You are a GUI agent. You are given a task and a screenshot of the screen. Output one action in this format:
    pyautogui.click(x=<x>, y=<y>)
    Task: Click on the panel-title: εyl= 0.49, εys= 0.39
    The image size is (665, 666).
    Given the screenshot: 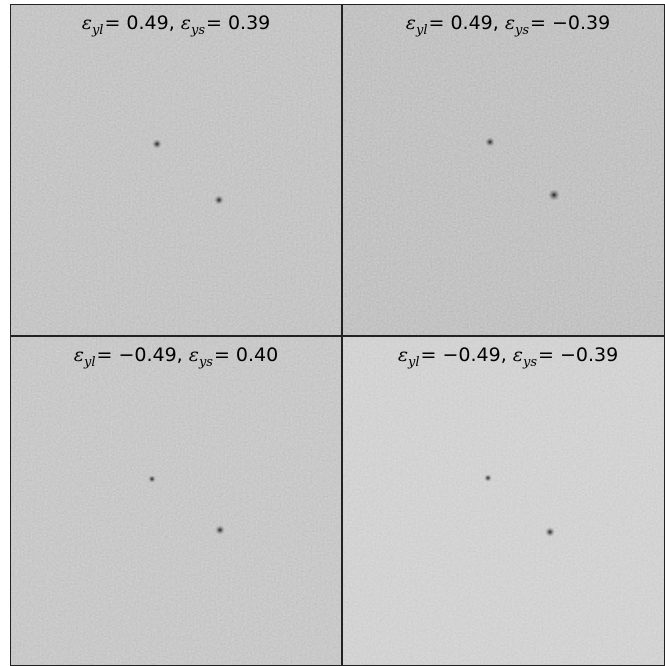 What is the action you would take?
    pyautogui.click(x=176, y=25)
    